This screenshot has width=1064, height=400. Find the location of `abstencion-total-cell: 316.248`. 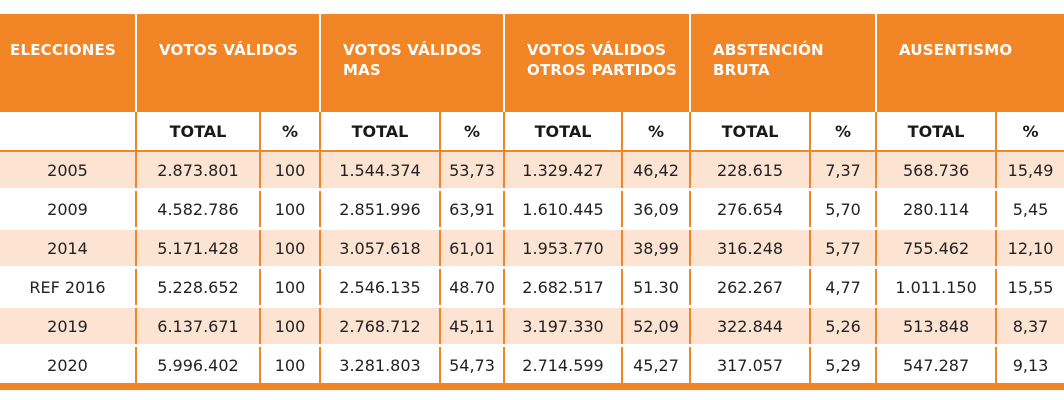

abstencion-total-cell: 316.248 is located at coordinates (751, 248).